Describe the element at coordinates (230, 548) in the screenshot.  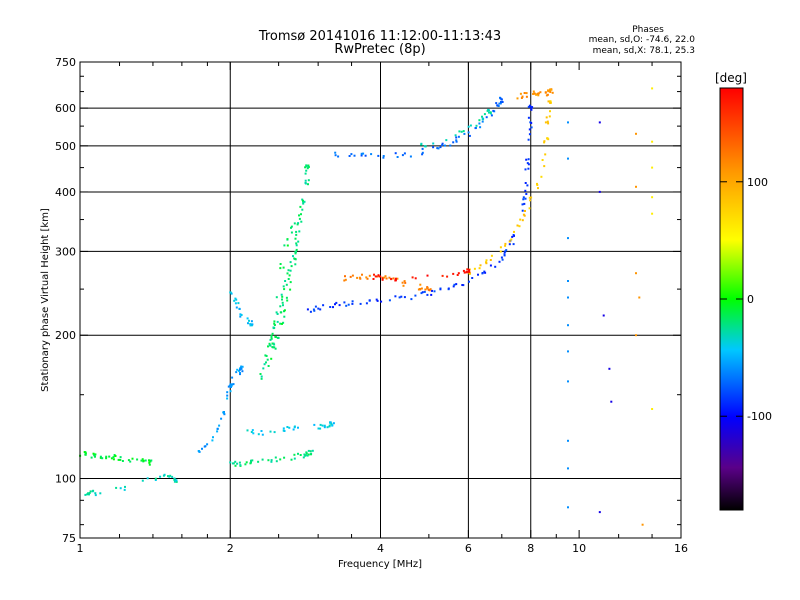
I see `x-tick-label: 2` at that location.